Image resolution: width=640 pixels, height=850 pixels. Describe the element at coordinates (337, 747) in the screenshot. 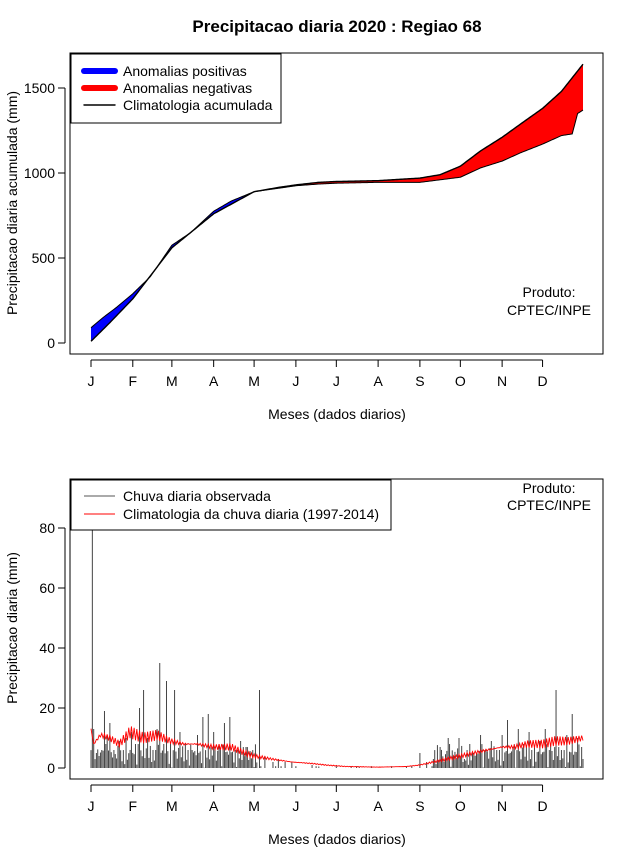

I see `climatology-daily-line` at that location.